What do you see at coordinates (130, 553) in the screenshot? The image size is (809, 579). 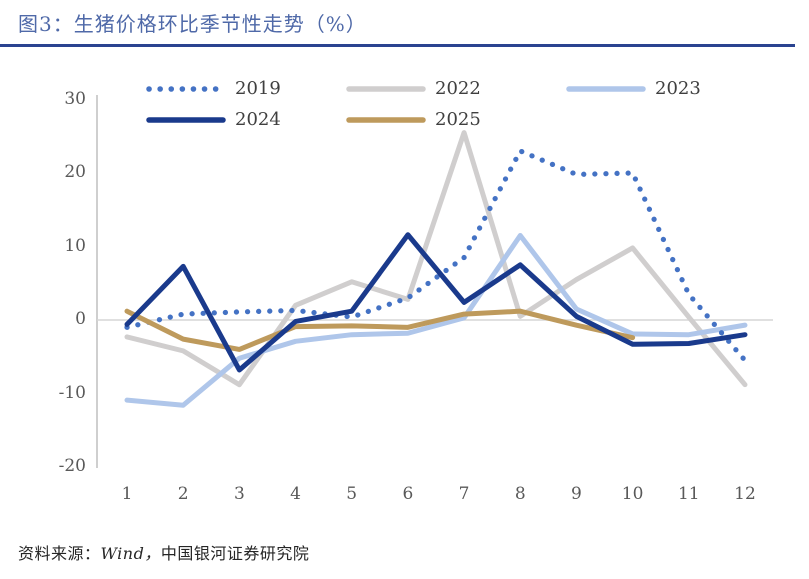 I see `source-wind: Wind，` at bounding box center [130, 553].